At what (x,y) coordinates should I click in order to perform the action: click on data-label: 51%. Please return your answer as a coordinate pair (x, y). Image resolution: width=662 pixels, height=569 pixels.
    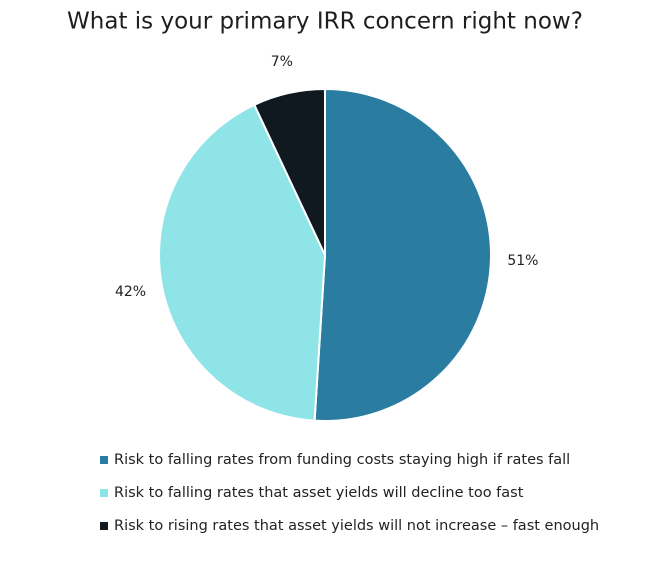
    Looking at the image, I should click on (522, 261).